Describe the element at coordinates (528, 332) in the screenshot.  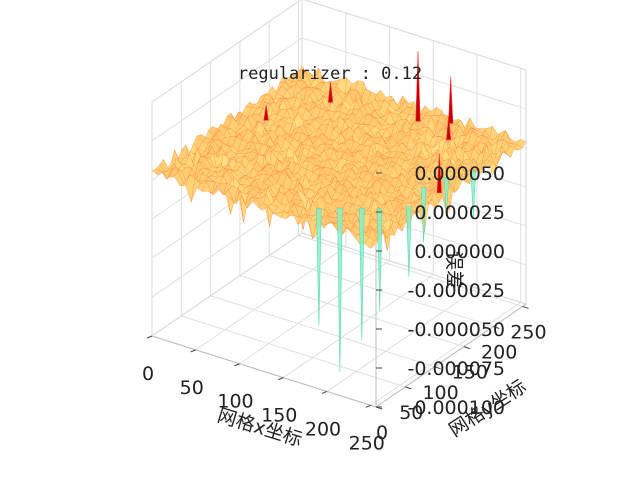
I see `y-tick-label: 250` at that location.